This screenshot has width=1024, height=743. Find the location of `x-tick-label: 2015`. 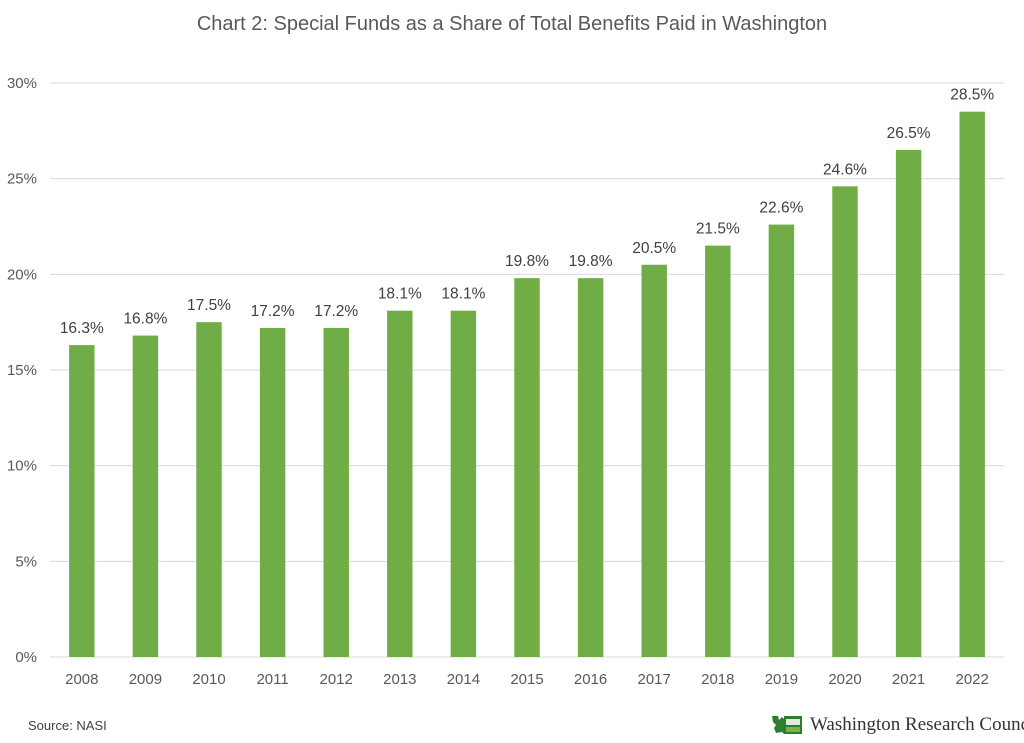

x-tick-label: 2015 is located at coordinates (526, 679).